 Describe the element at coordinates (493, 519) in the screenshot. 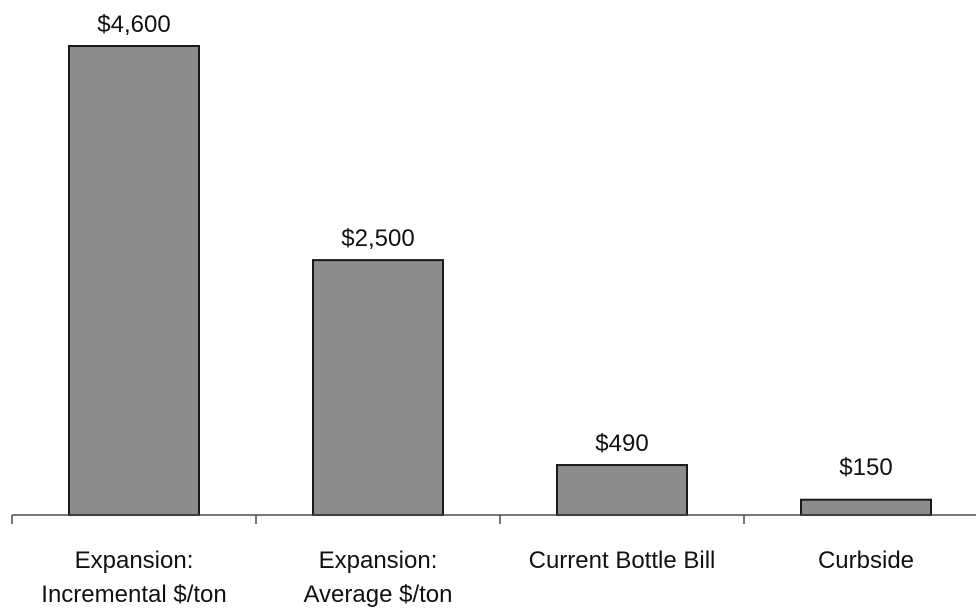

I see `x-axis` at that location.